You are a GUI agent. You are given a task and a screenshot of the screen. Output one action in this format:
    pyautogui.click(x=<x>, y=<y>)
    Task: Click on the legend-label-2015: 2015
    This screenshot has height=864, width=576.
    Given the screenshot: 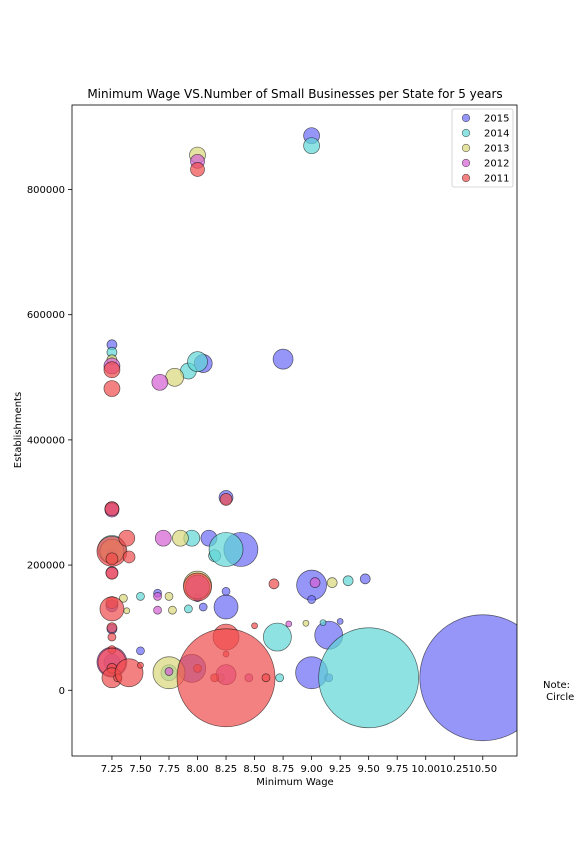 What is the action you would take?
    pyautogui.click(x=496, y=119)
    